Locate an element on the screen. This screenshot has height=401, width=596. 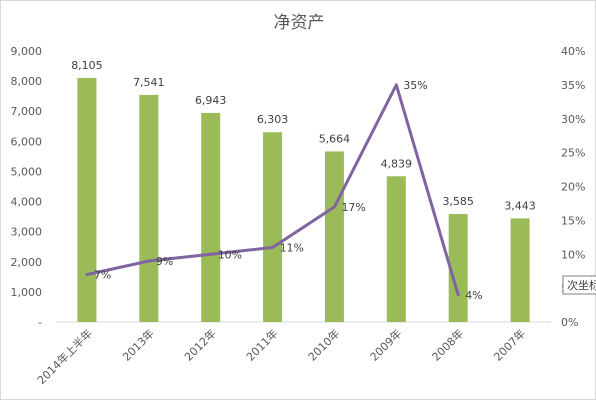
line-data-label: 7% is located at coordinates (102, 275).